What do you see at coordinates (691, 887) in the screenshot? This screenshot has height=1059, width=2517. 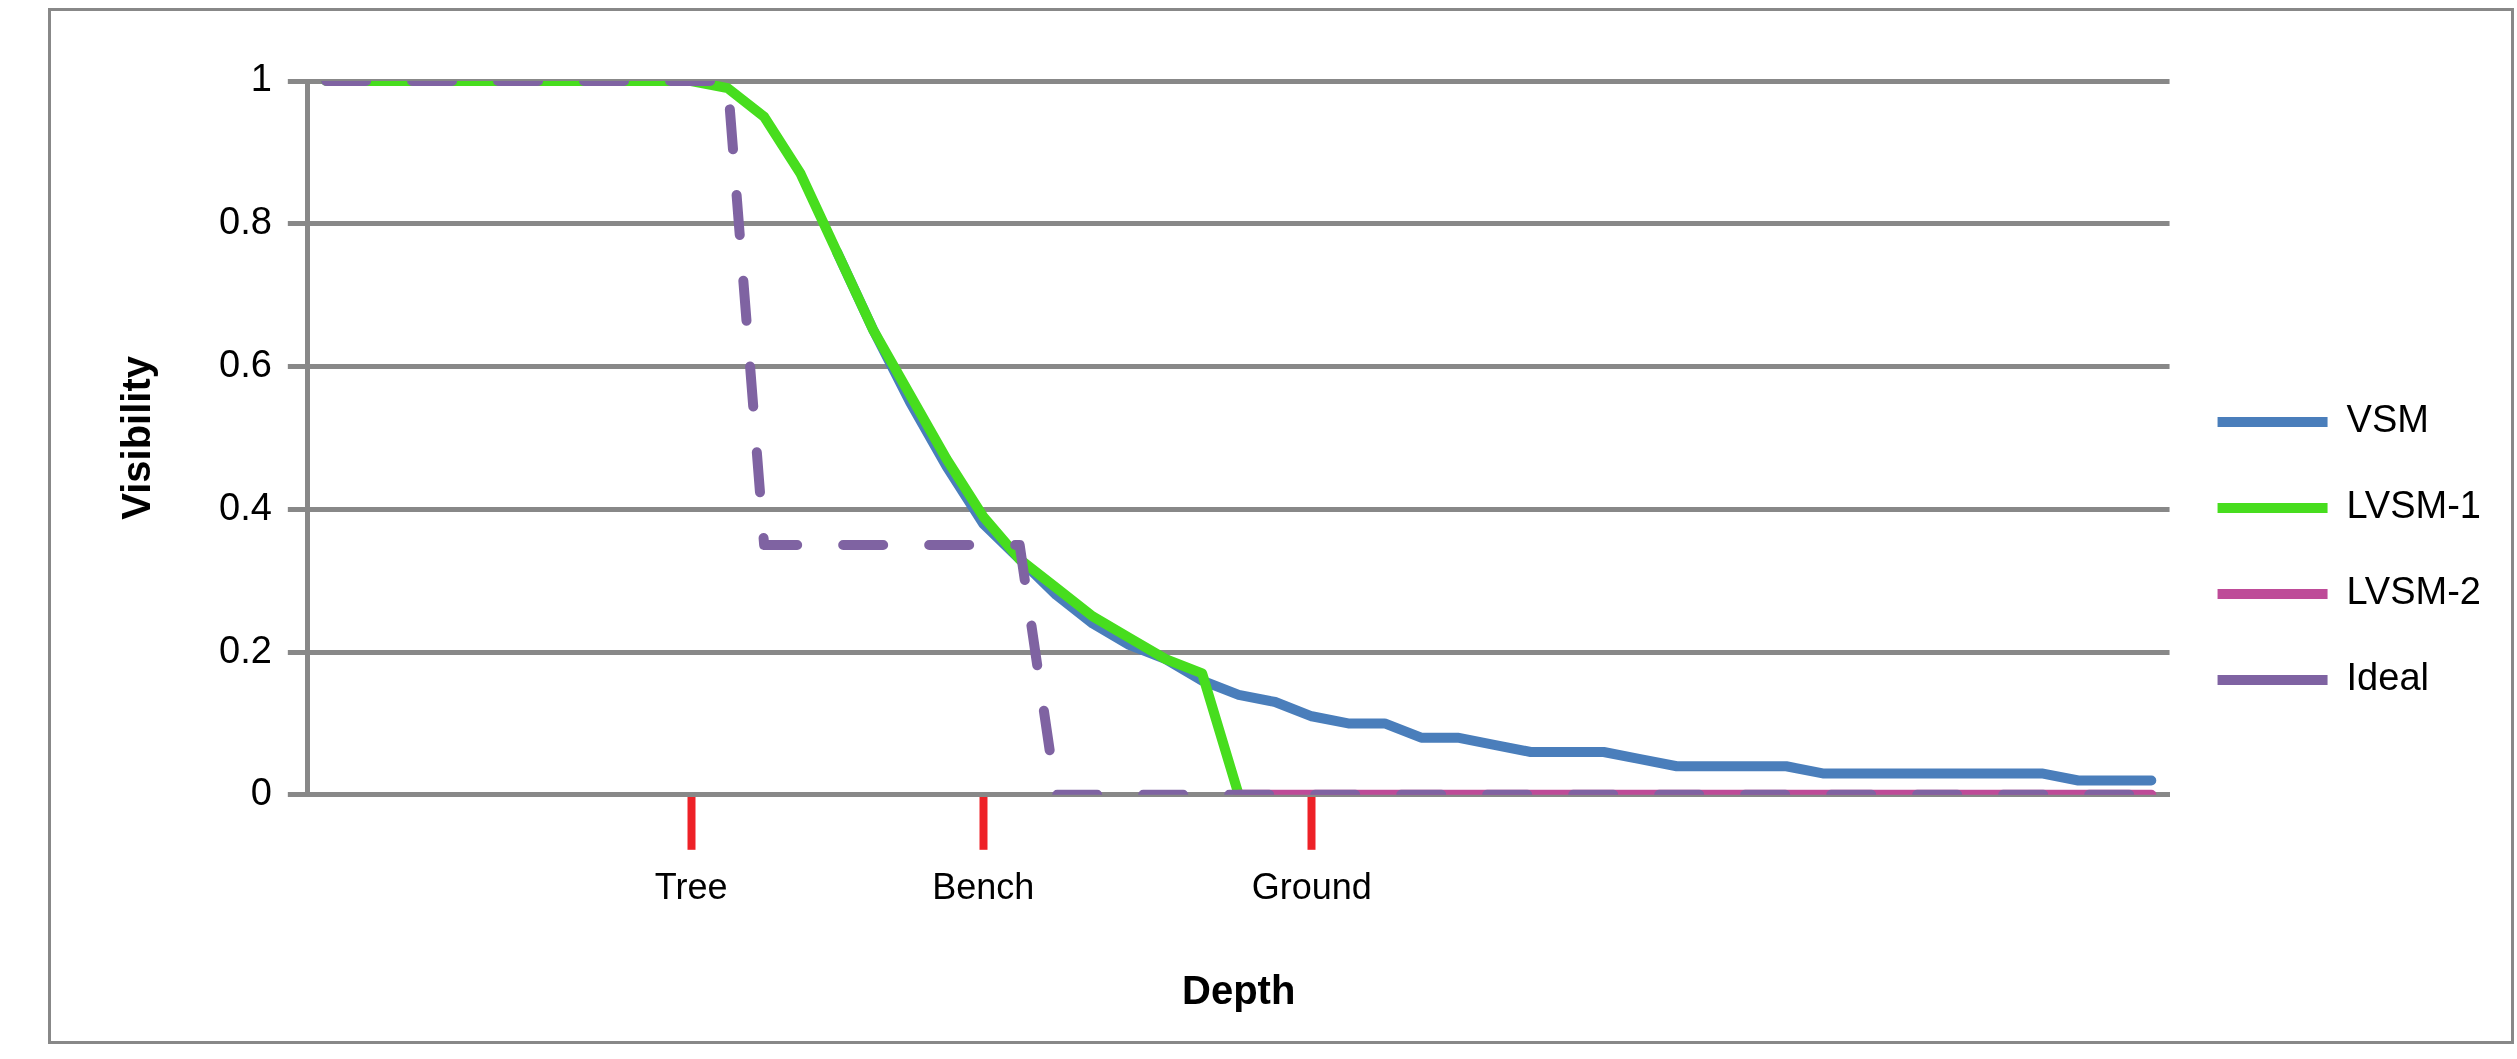 I see `x-tick-label: Tree` at bounding box center [691, 887].